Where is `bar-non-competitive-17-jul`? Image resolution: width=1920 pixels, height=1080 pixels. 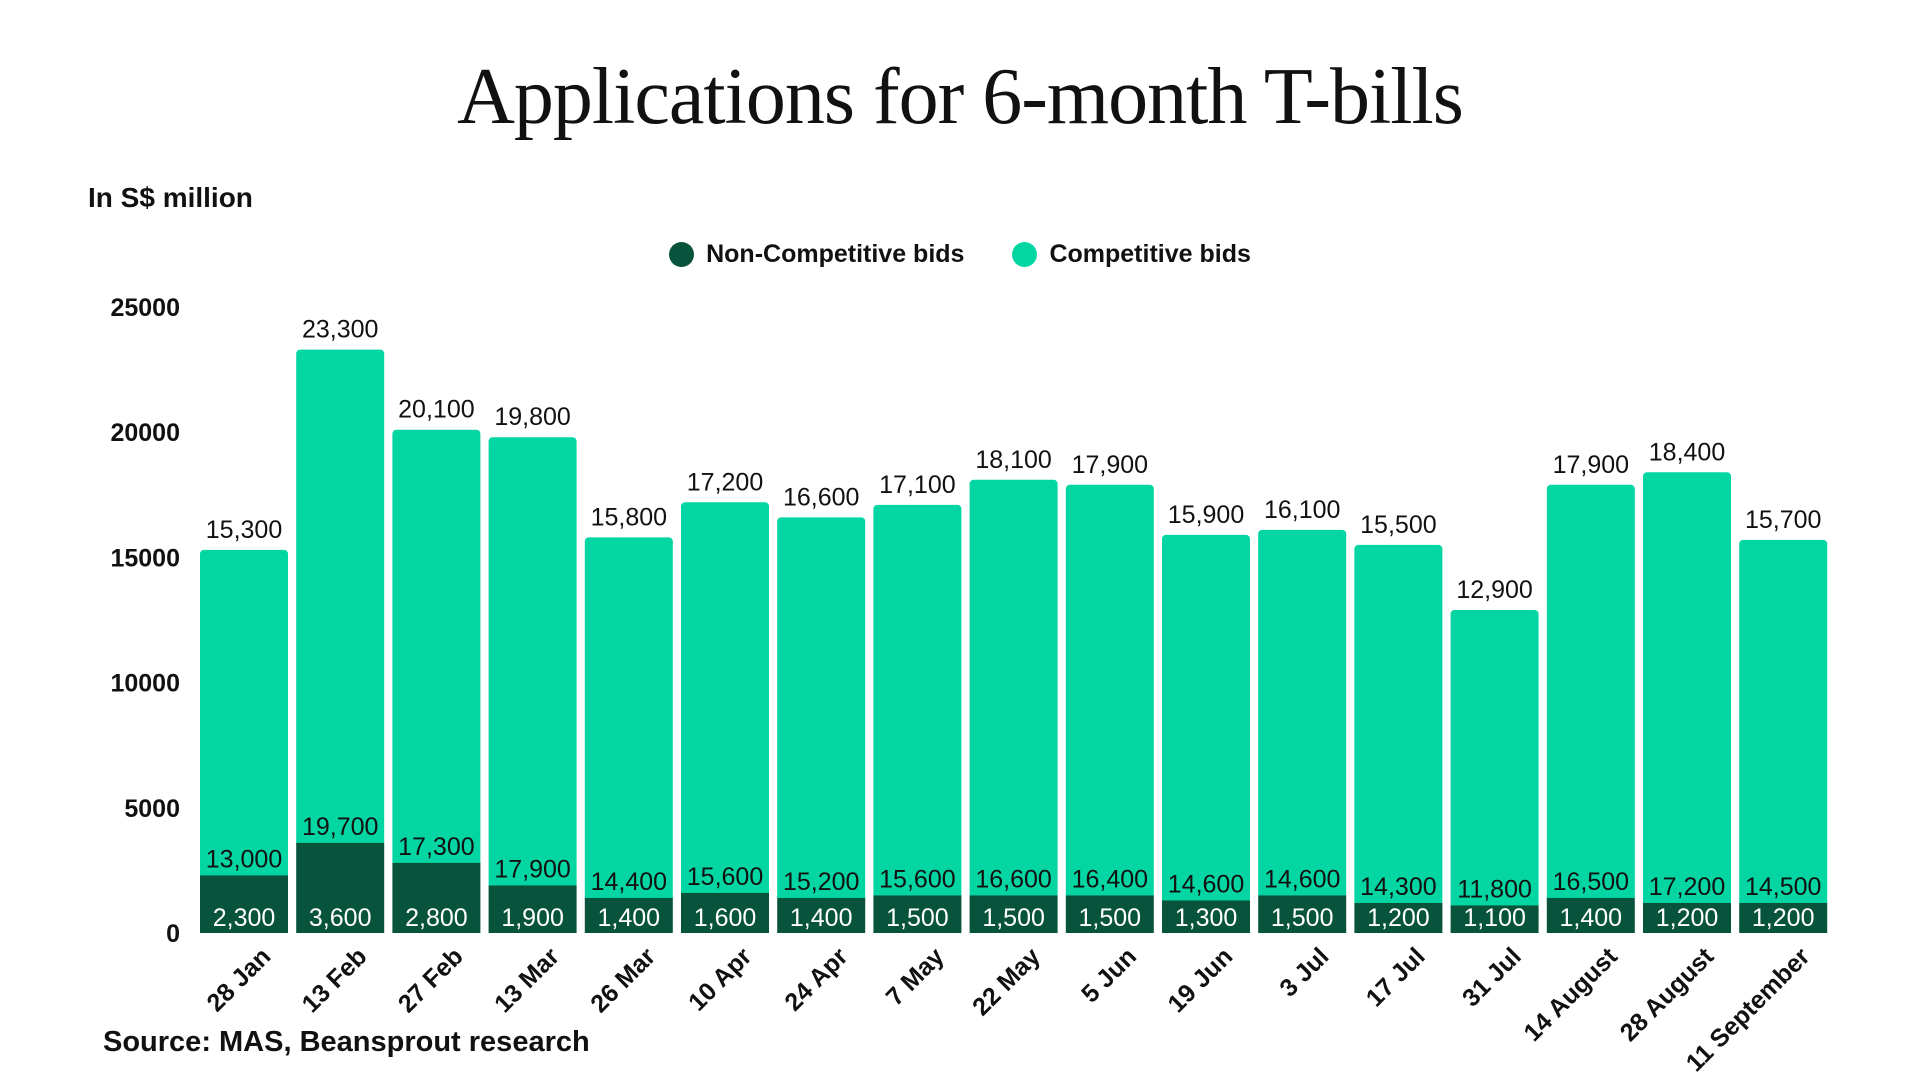
bar-non-competitive-17-jul is located at coordinates (1398, 917).